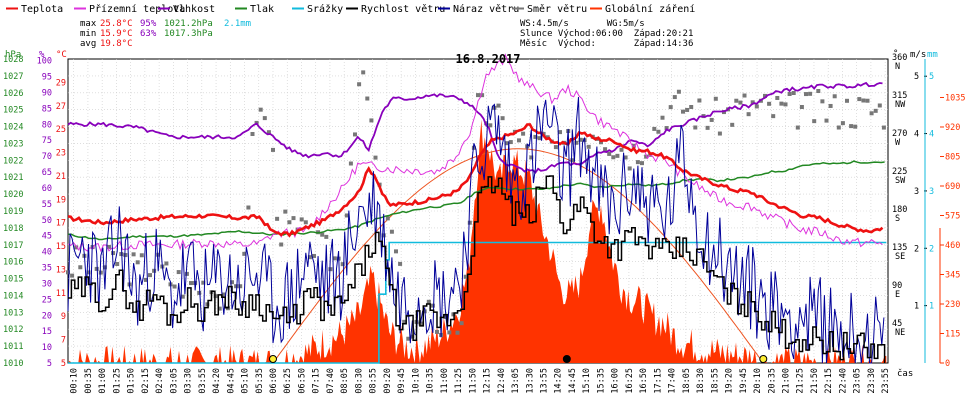 Image resolution: width=966 pixels, height=404 pixels. Describe the element at coordinates (174, 381) in the screenshot. I see `tick-x: 03:05` at that location.